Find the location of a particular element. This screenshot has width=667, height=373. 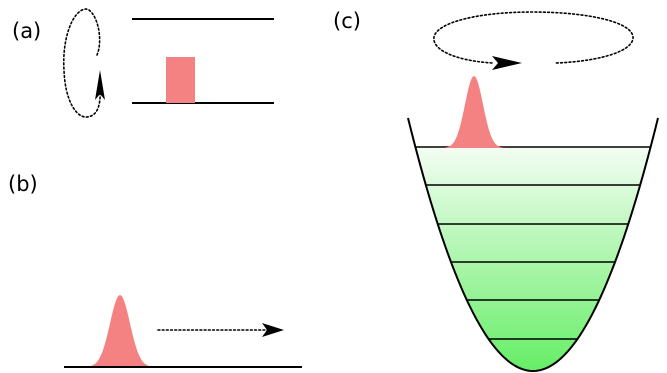

orbit-arrow-icon is located at coordinates (533, 40).